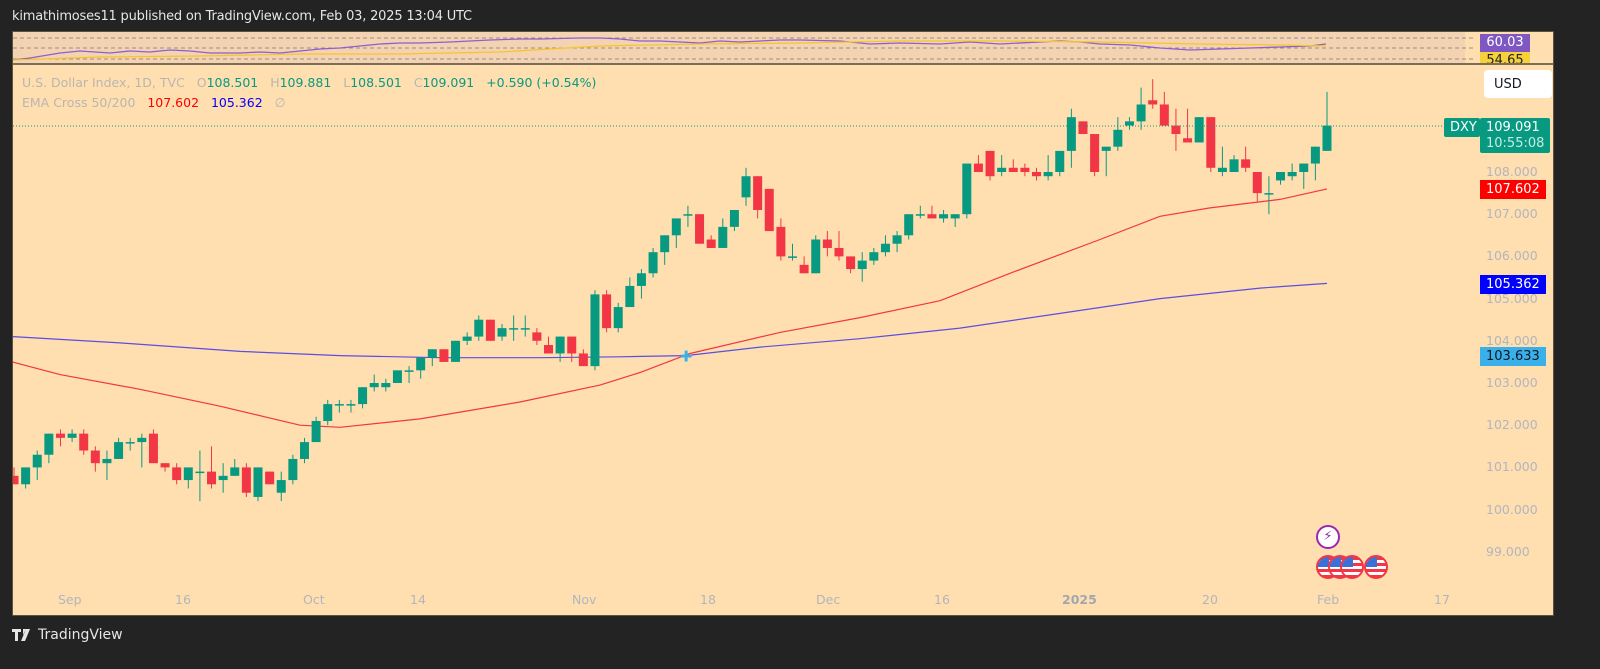  I want to click on time-tick: 17, so click(1442, 599).